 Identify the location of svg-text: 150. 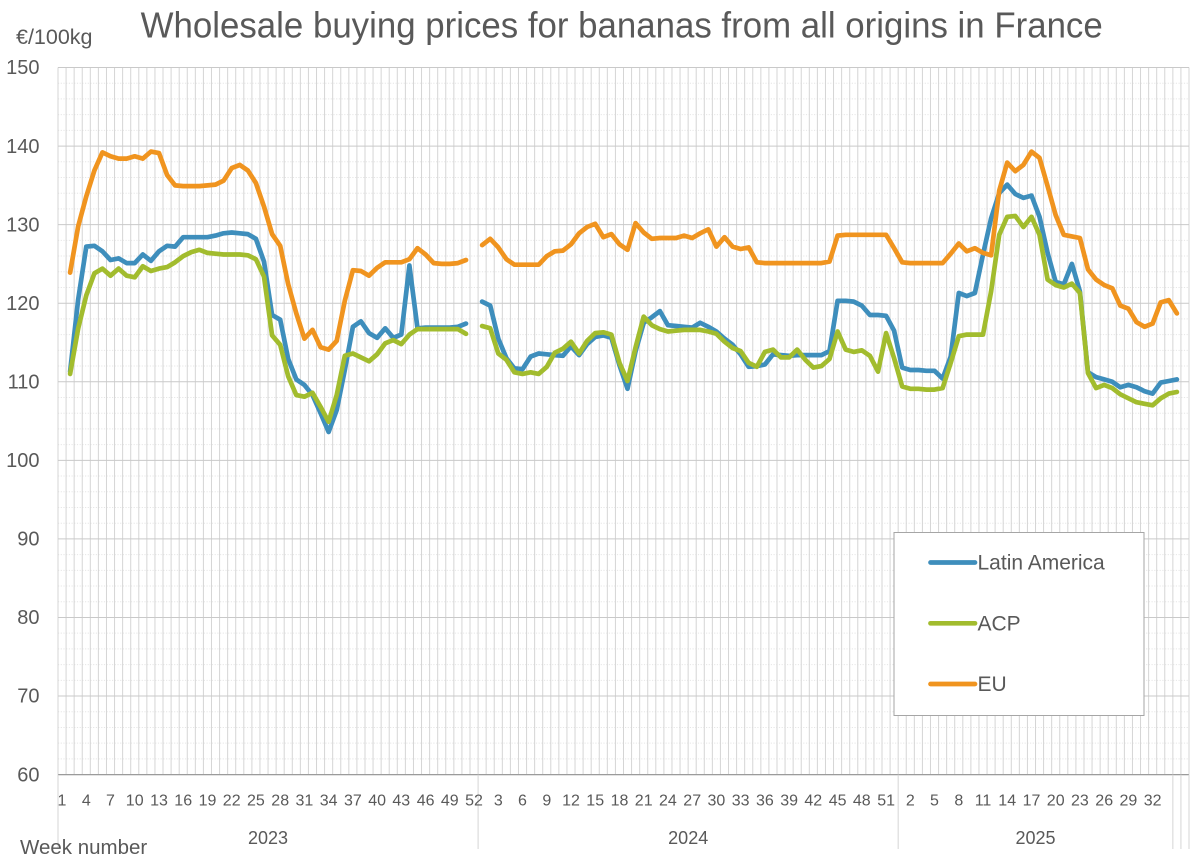
(22, 68).